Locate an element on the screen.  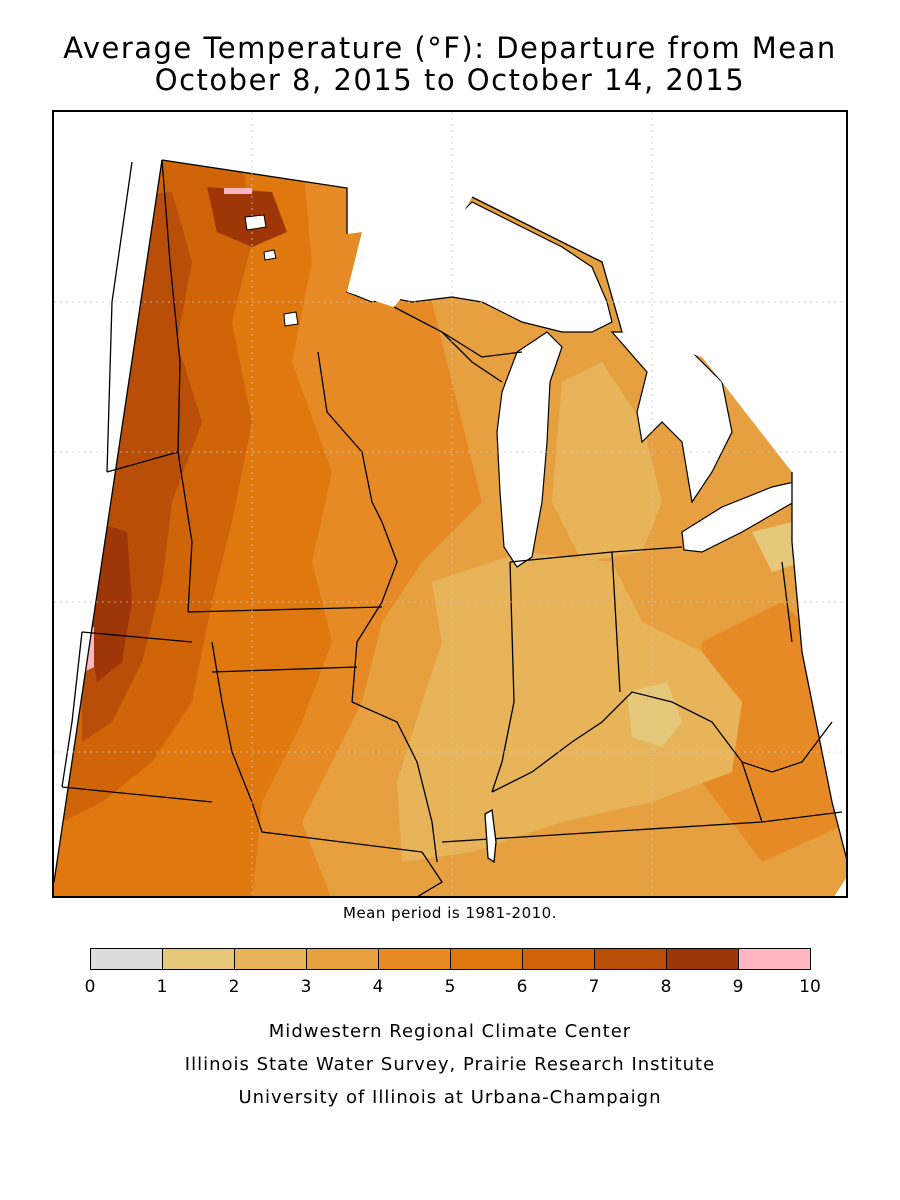
border-oh-mi is located at coordinates (647, 549).